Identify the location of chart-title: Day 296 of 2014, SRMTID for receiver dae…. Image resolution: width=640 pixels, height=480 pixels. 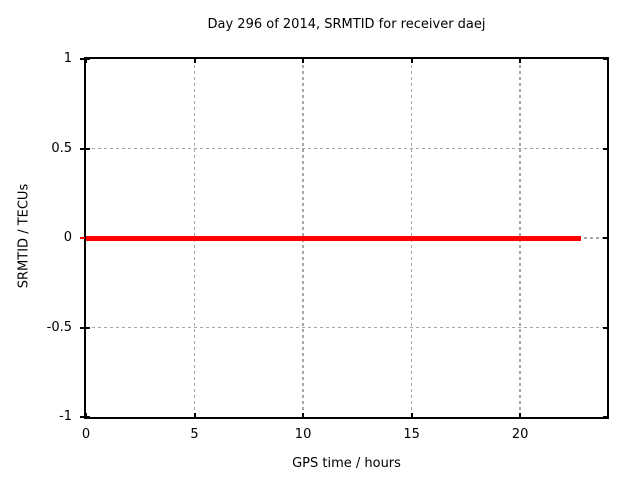
(346, 24).